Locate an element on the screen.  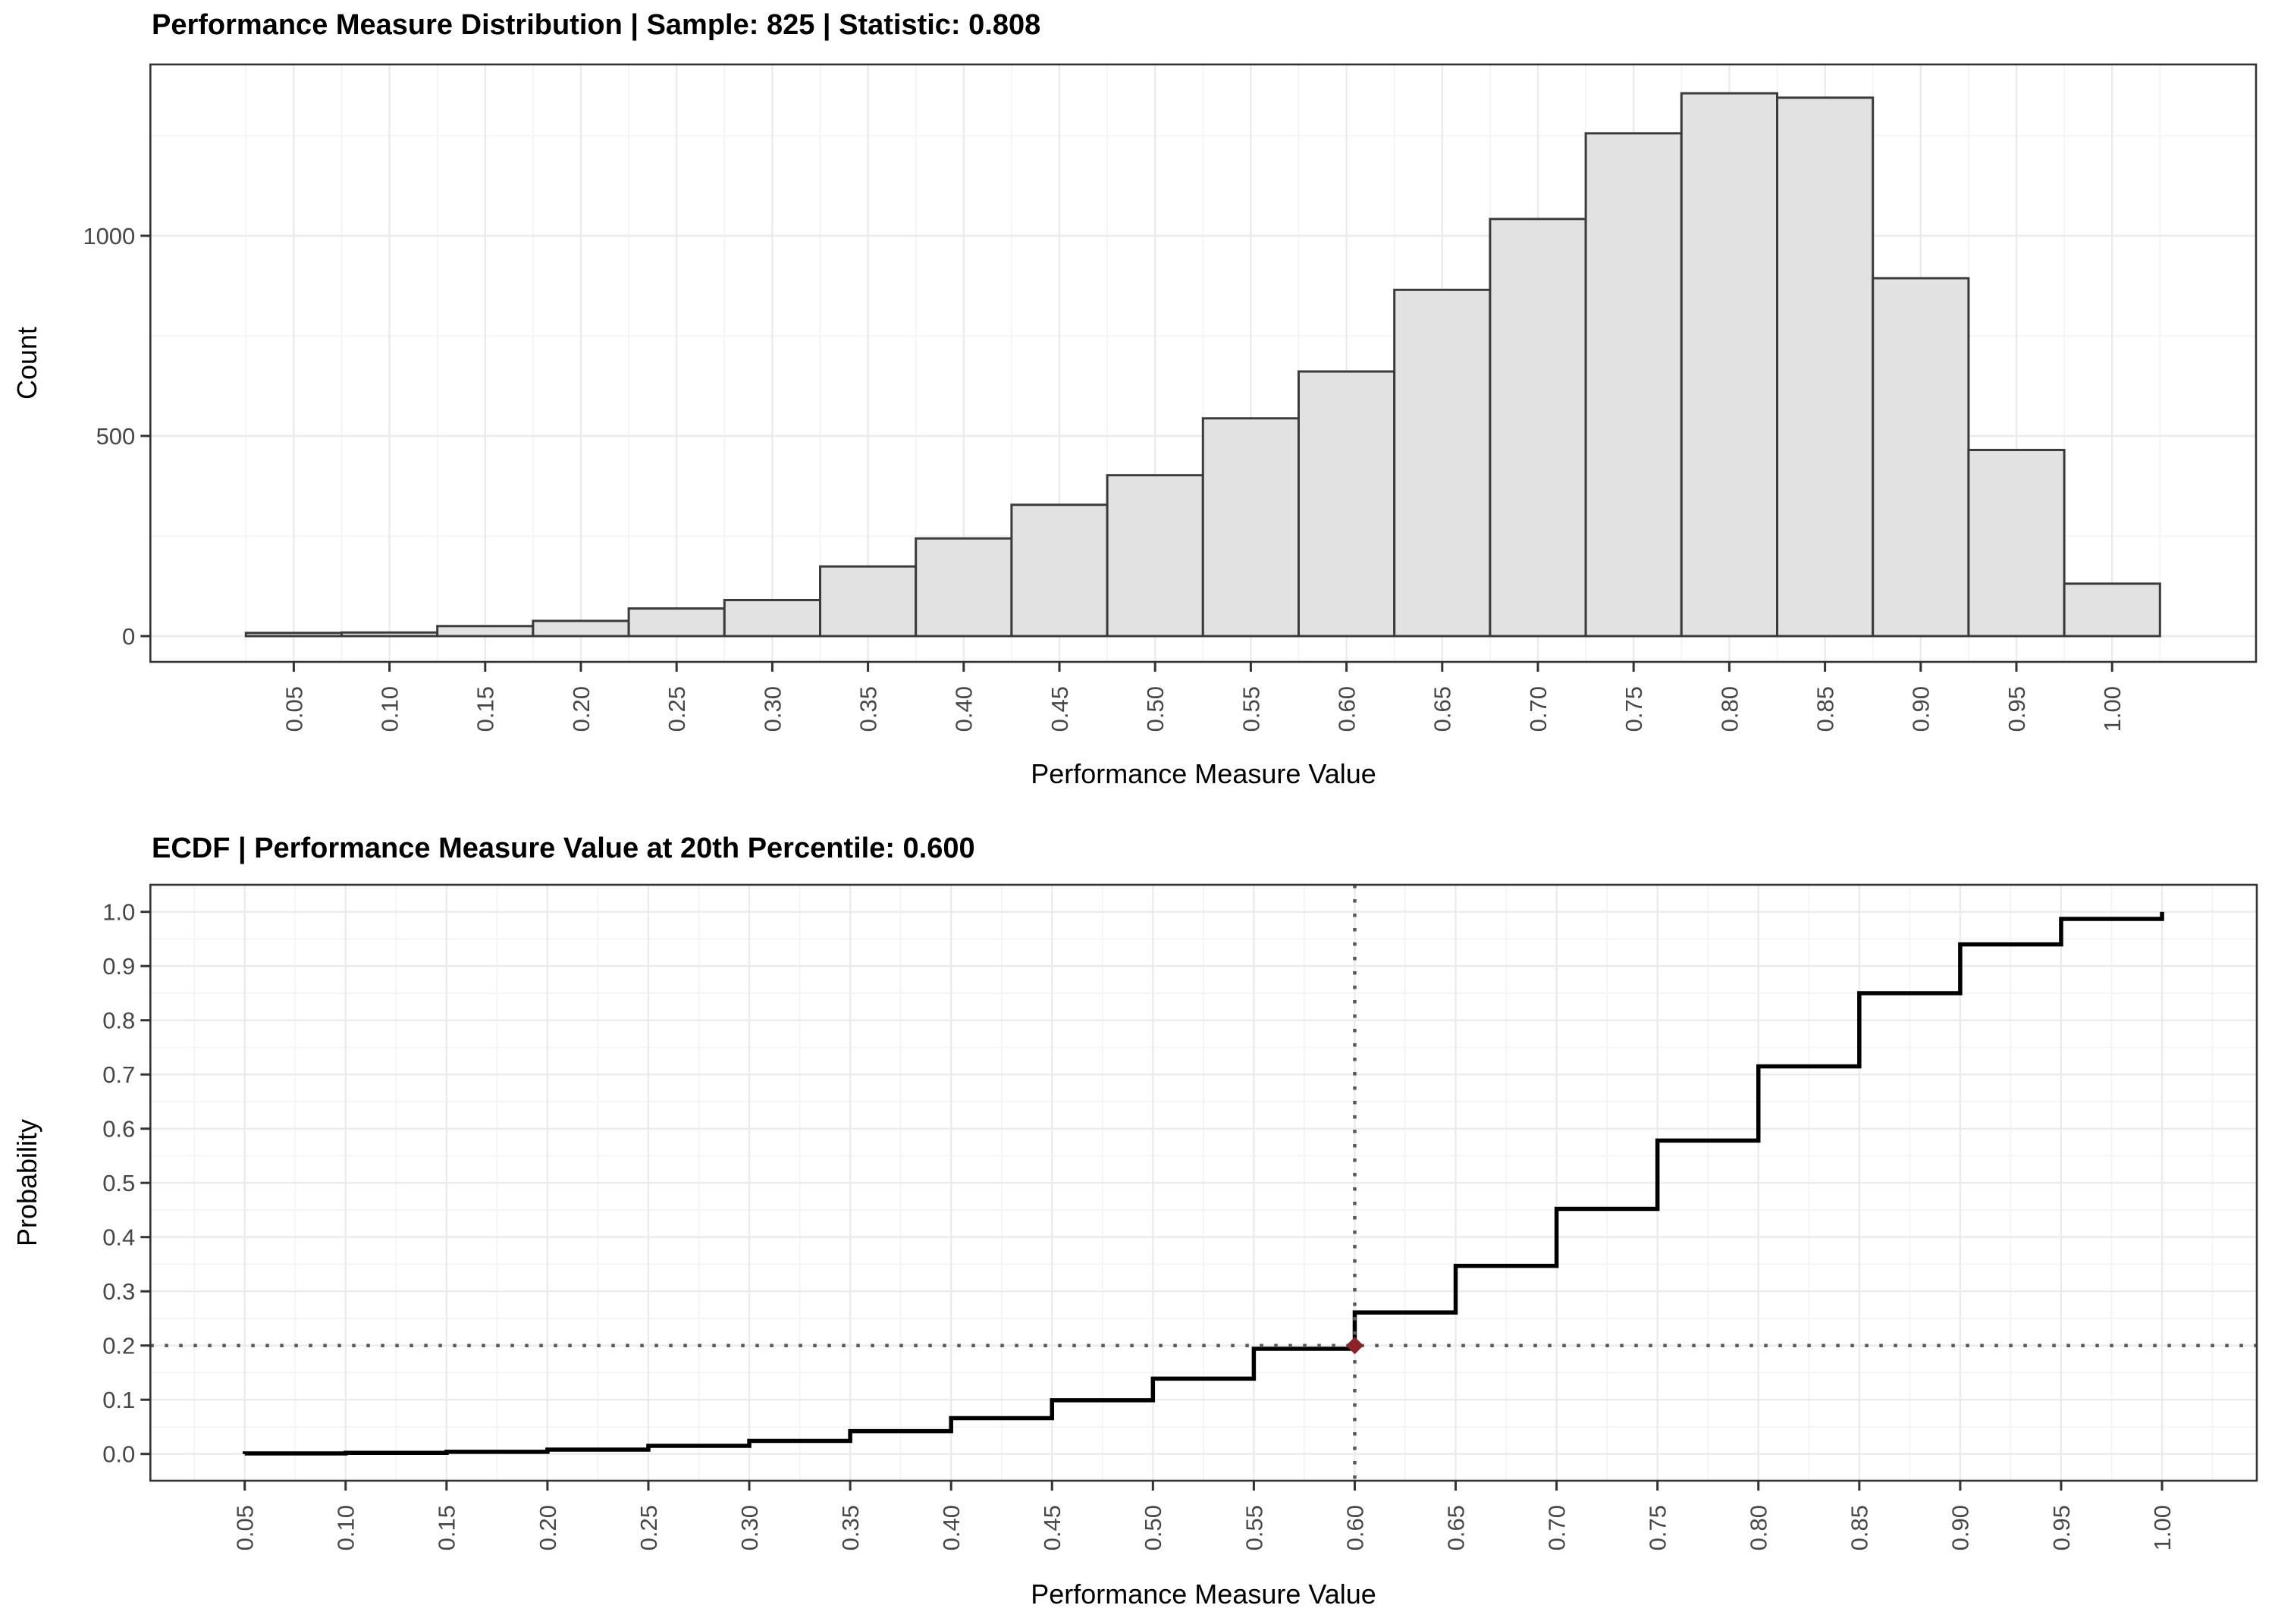
y-tick-label: 0.8 is located at coordinates (118, 1021).